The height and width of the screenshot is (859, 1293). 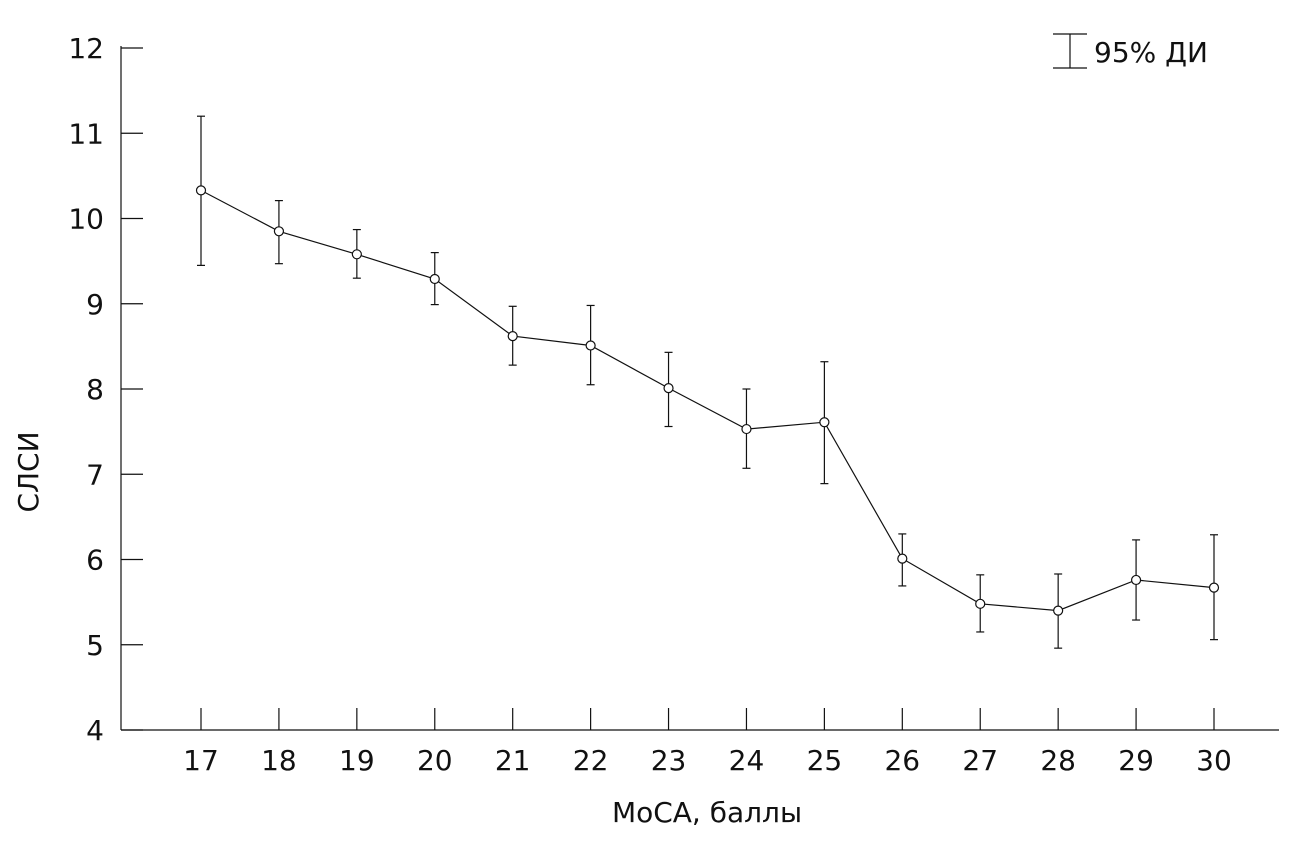 What do you see at coordinates (513, 760) in the screenshot?
I see `x-tick-label: 21` at bounding box center [513, 760].